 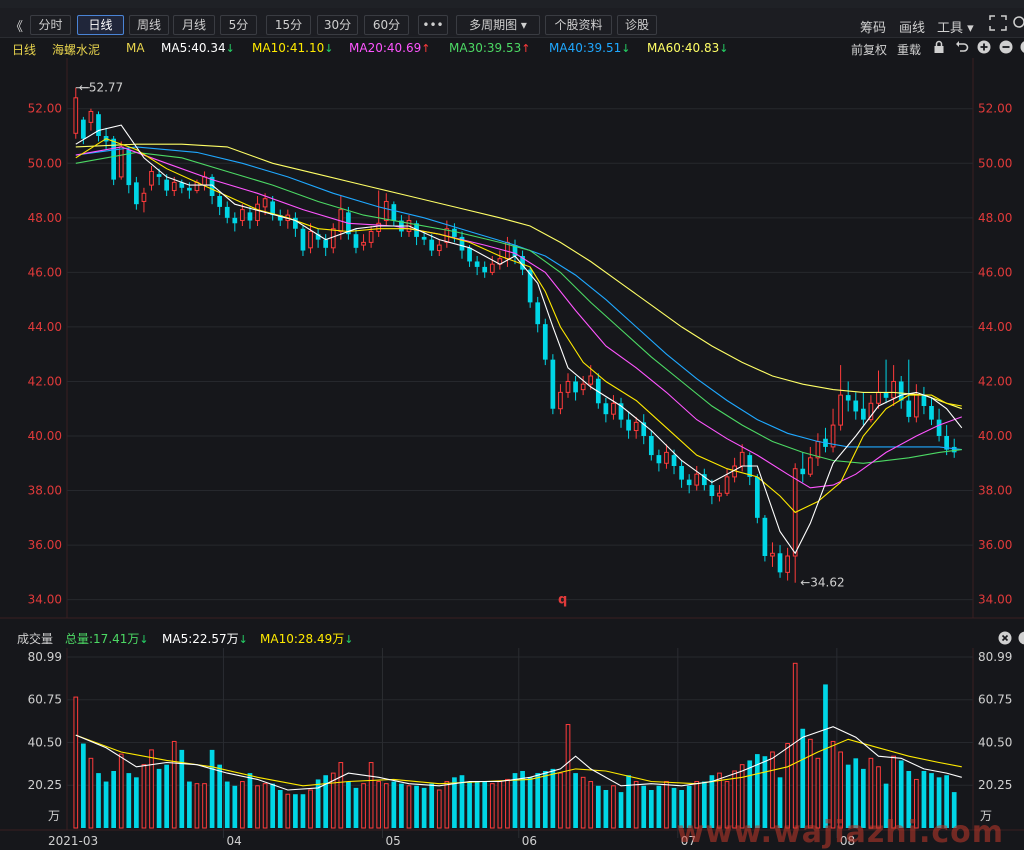 What do you see at coordinates (205, 639) in the screenshot?
I see `volume-ma5: MA5:22.57万↓` at bounding box center [205, 639].